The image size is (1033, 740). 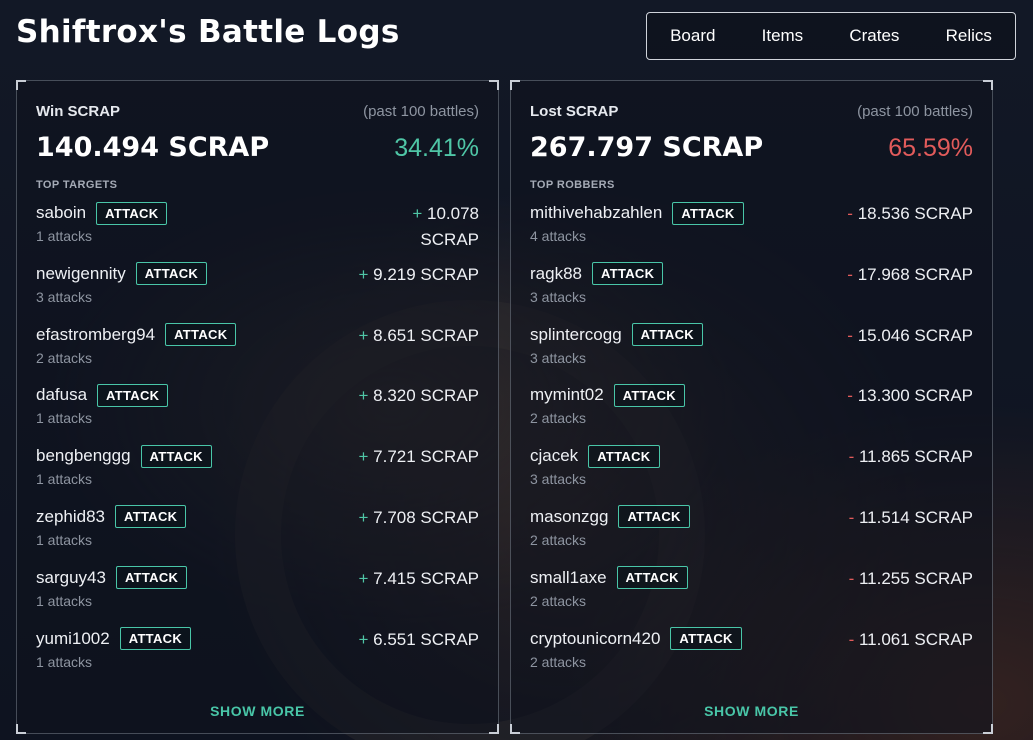 What do you see at coordinates (576, 334) in the screenshot?
I see `player-name: splintercogg` at bounding box center [576, 334].